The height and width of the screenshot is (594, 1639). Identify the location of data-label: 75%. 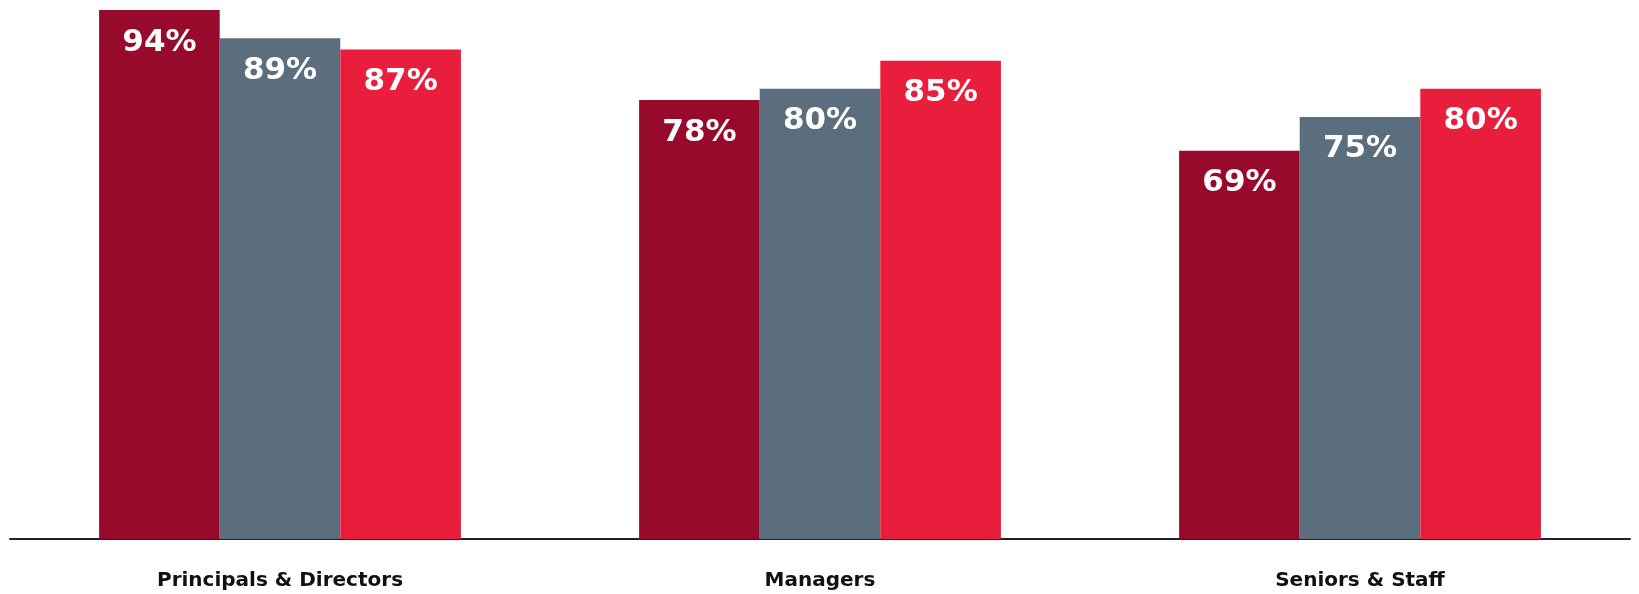
(1360, 146).